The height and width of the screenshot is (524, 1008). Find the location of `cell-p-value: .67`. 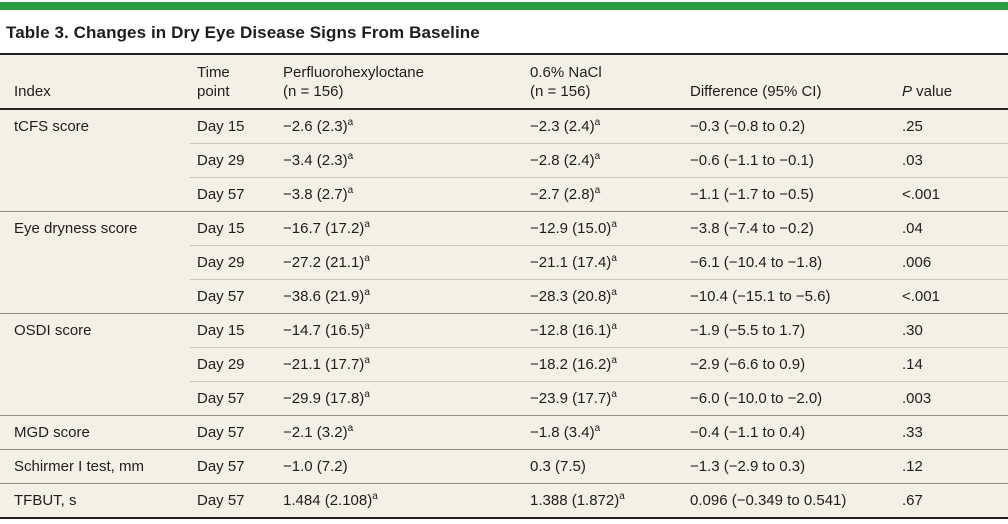

cell-p-value: .67 is located at coordinates (951, 501).